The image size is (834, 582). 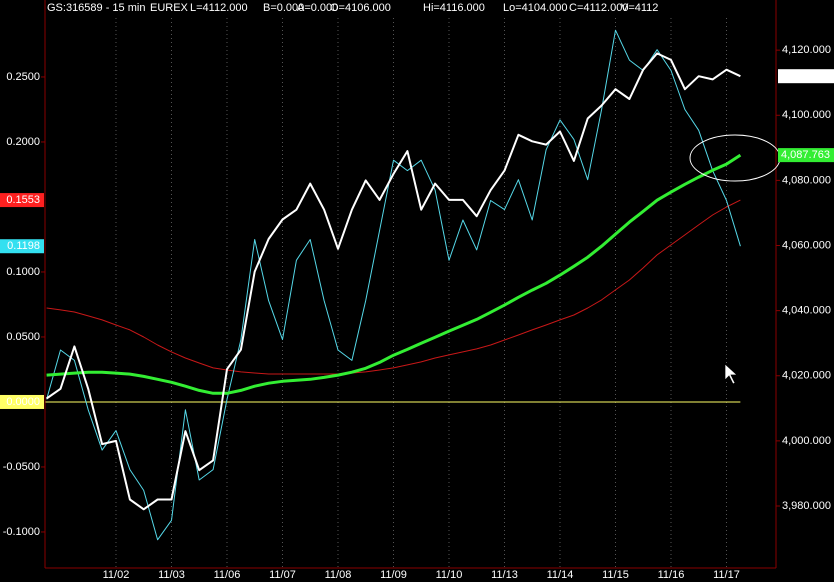 What do you see at coordinates (560, 575) in the screenshot?
I see `x-tick-label: 11/14` at bounding box center [560, 575].